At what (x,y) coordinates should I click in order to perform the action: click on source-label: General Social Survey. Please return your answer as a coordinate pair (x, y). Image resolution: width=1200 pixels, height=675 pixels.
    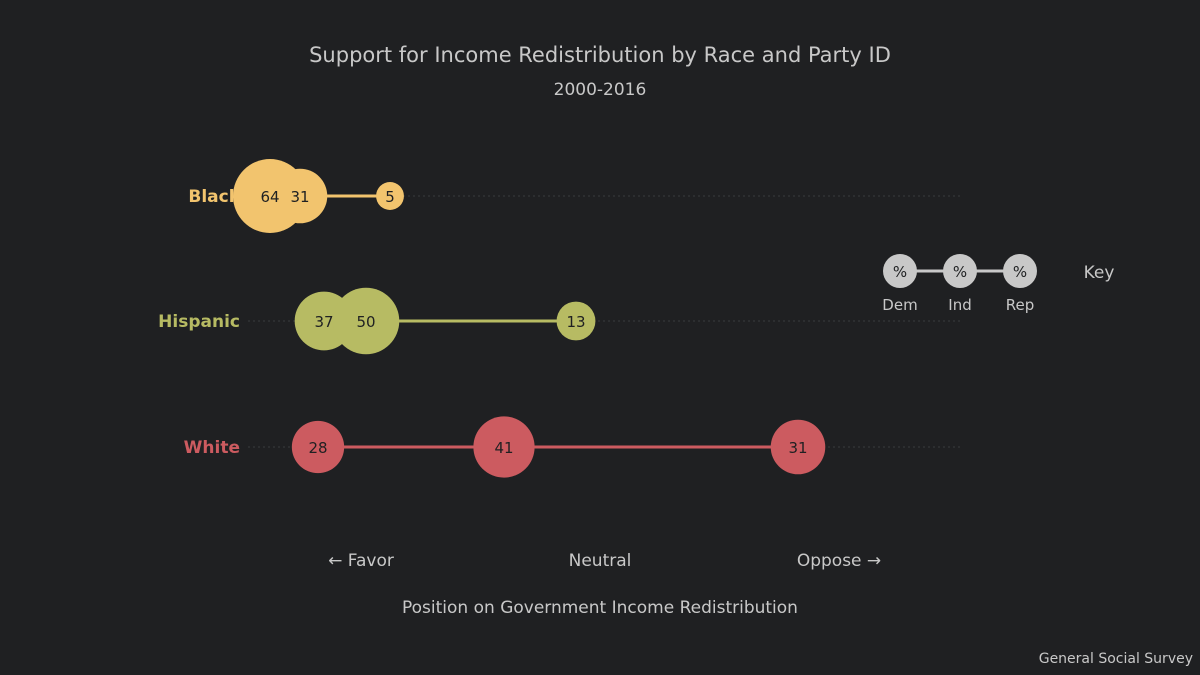
    Looking at the image, I should click on (1116, 659).